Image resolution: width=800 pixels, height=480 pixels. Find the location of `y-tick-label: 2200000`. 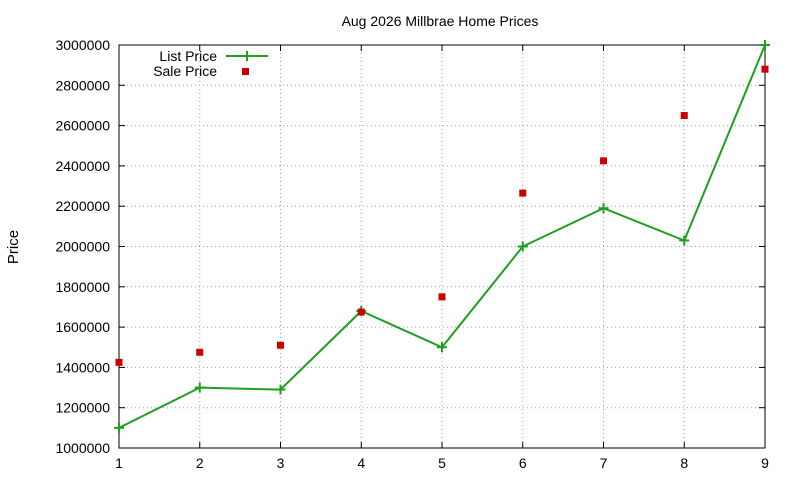

y-tick-label: 2200000 is located at coordinates (82, 206).